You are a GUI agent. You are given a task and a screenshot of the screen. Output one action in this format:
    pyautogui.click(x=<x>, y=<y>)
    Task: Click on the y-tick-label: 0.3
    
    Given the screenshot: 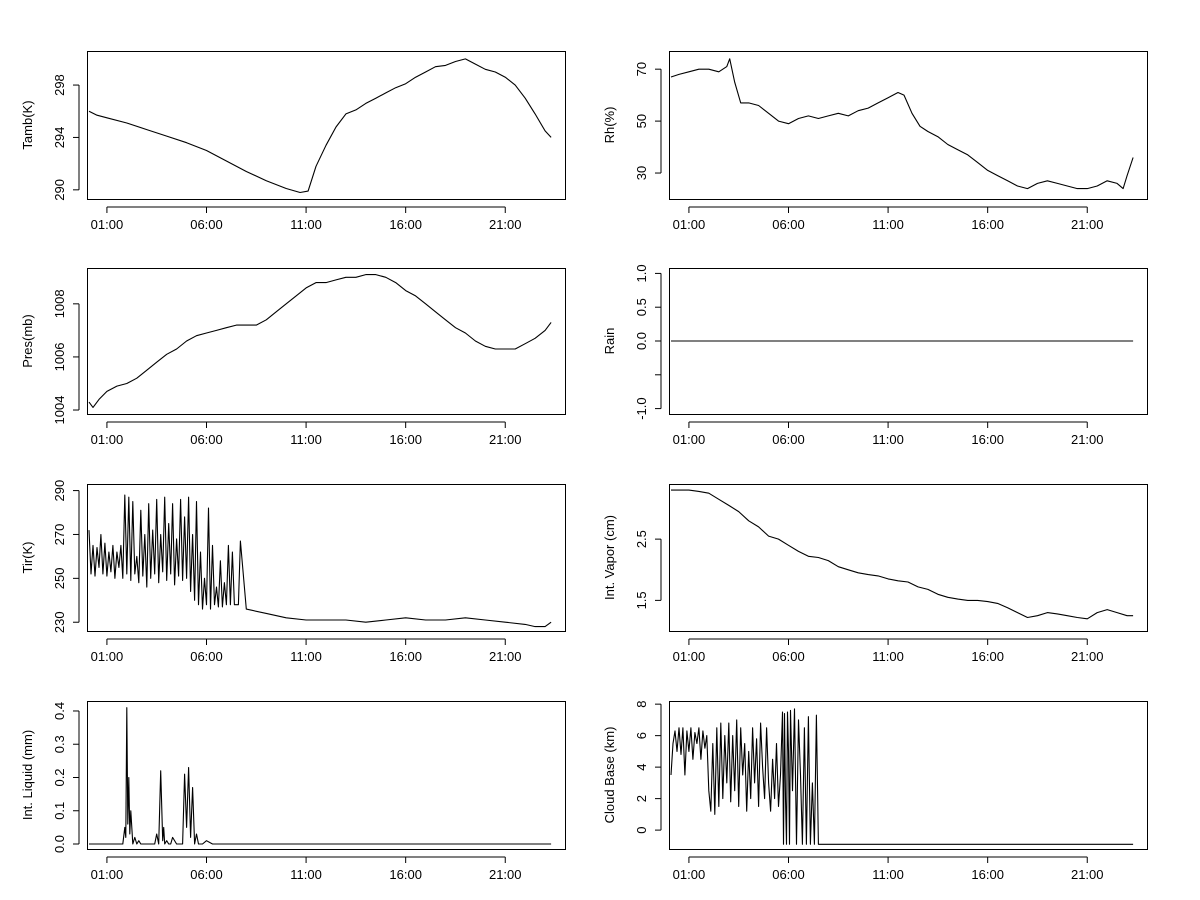 What is the action you would take?
    pyautogui.click(x=59, y=744)
    